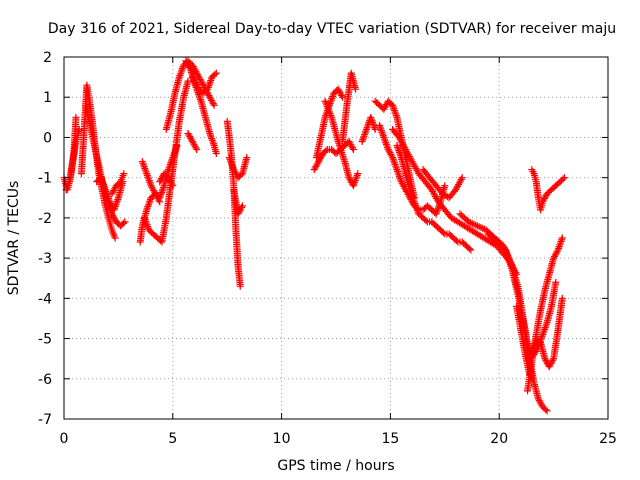  I want to click on y-tick-label: -1, so click(45, 179).